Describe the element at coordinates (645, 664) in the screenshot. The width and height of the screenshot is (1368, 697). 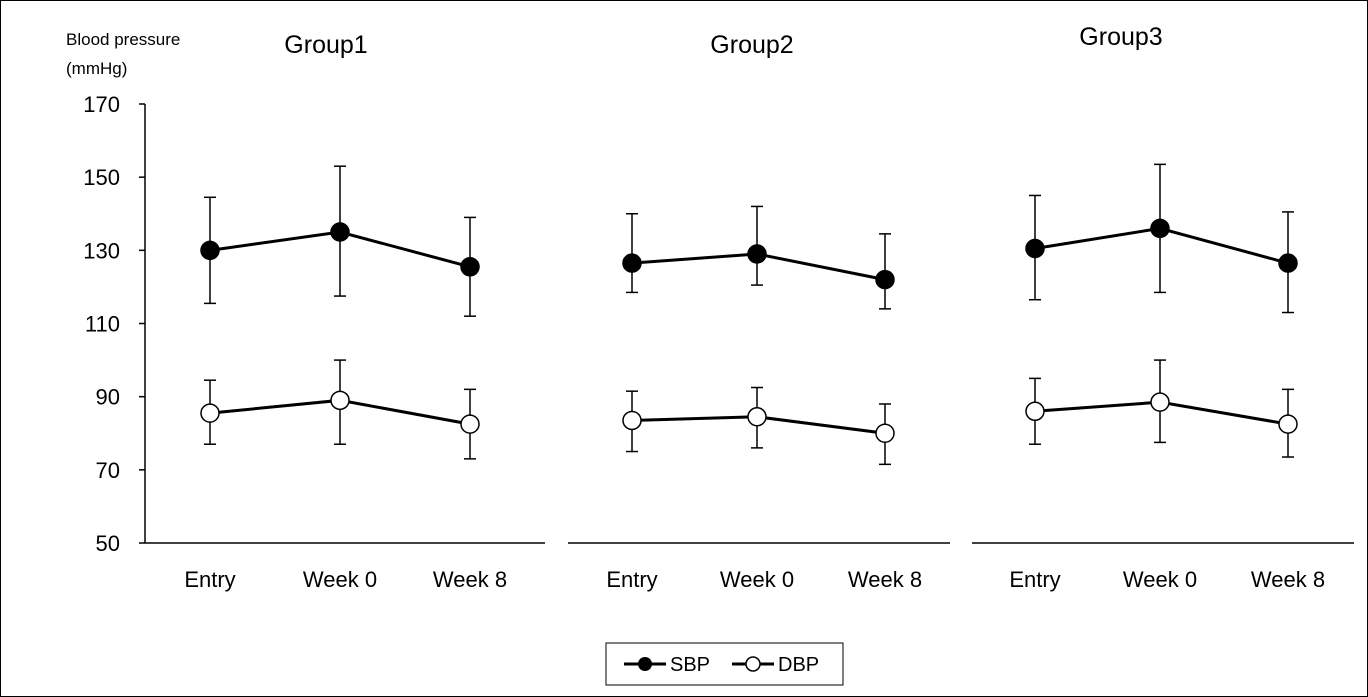
I see `legend-sbp-marker` at that location.